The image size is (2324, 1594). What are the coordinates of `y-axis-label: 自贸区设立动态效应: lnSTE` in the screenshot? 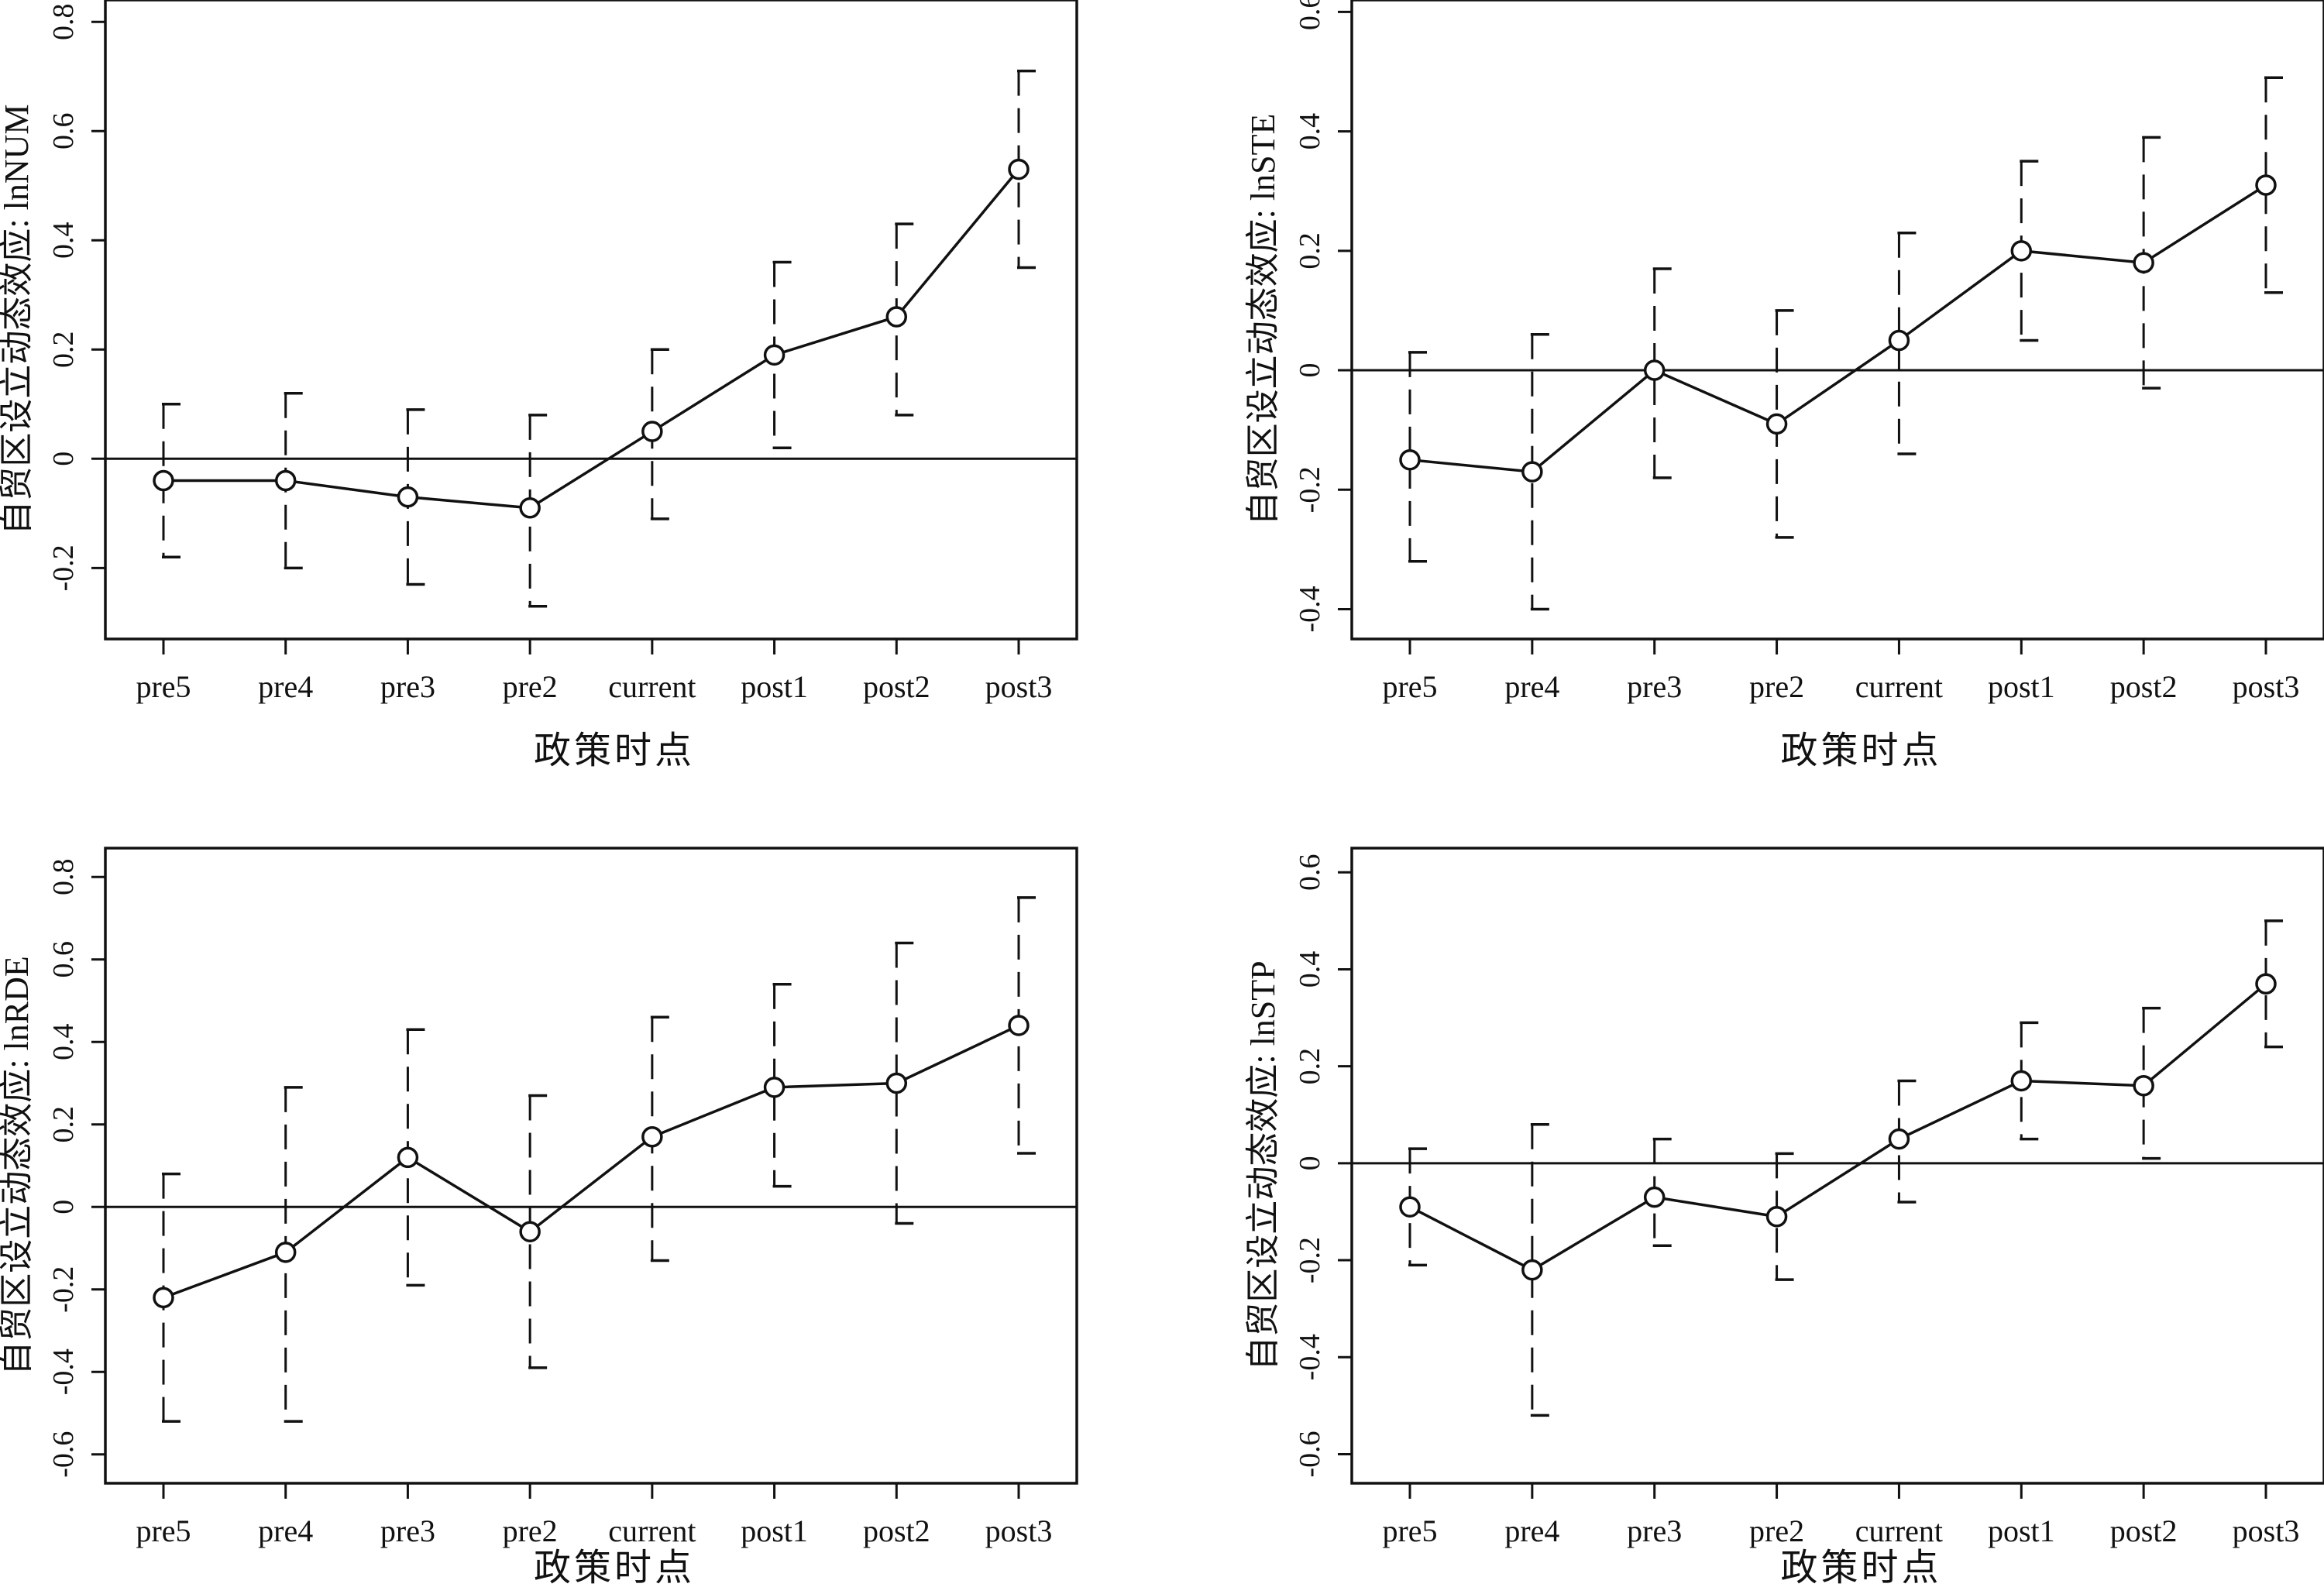 It's located at (1263, 320).